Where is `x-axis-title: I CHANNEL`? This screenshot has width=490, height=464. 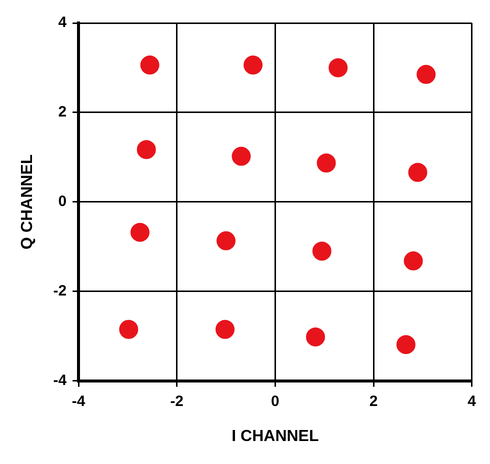 x-axis-title: I CHANNEL is located at coordinates (275, 436).